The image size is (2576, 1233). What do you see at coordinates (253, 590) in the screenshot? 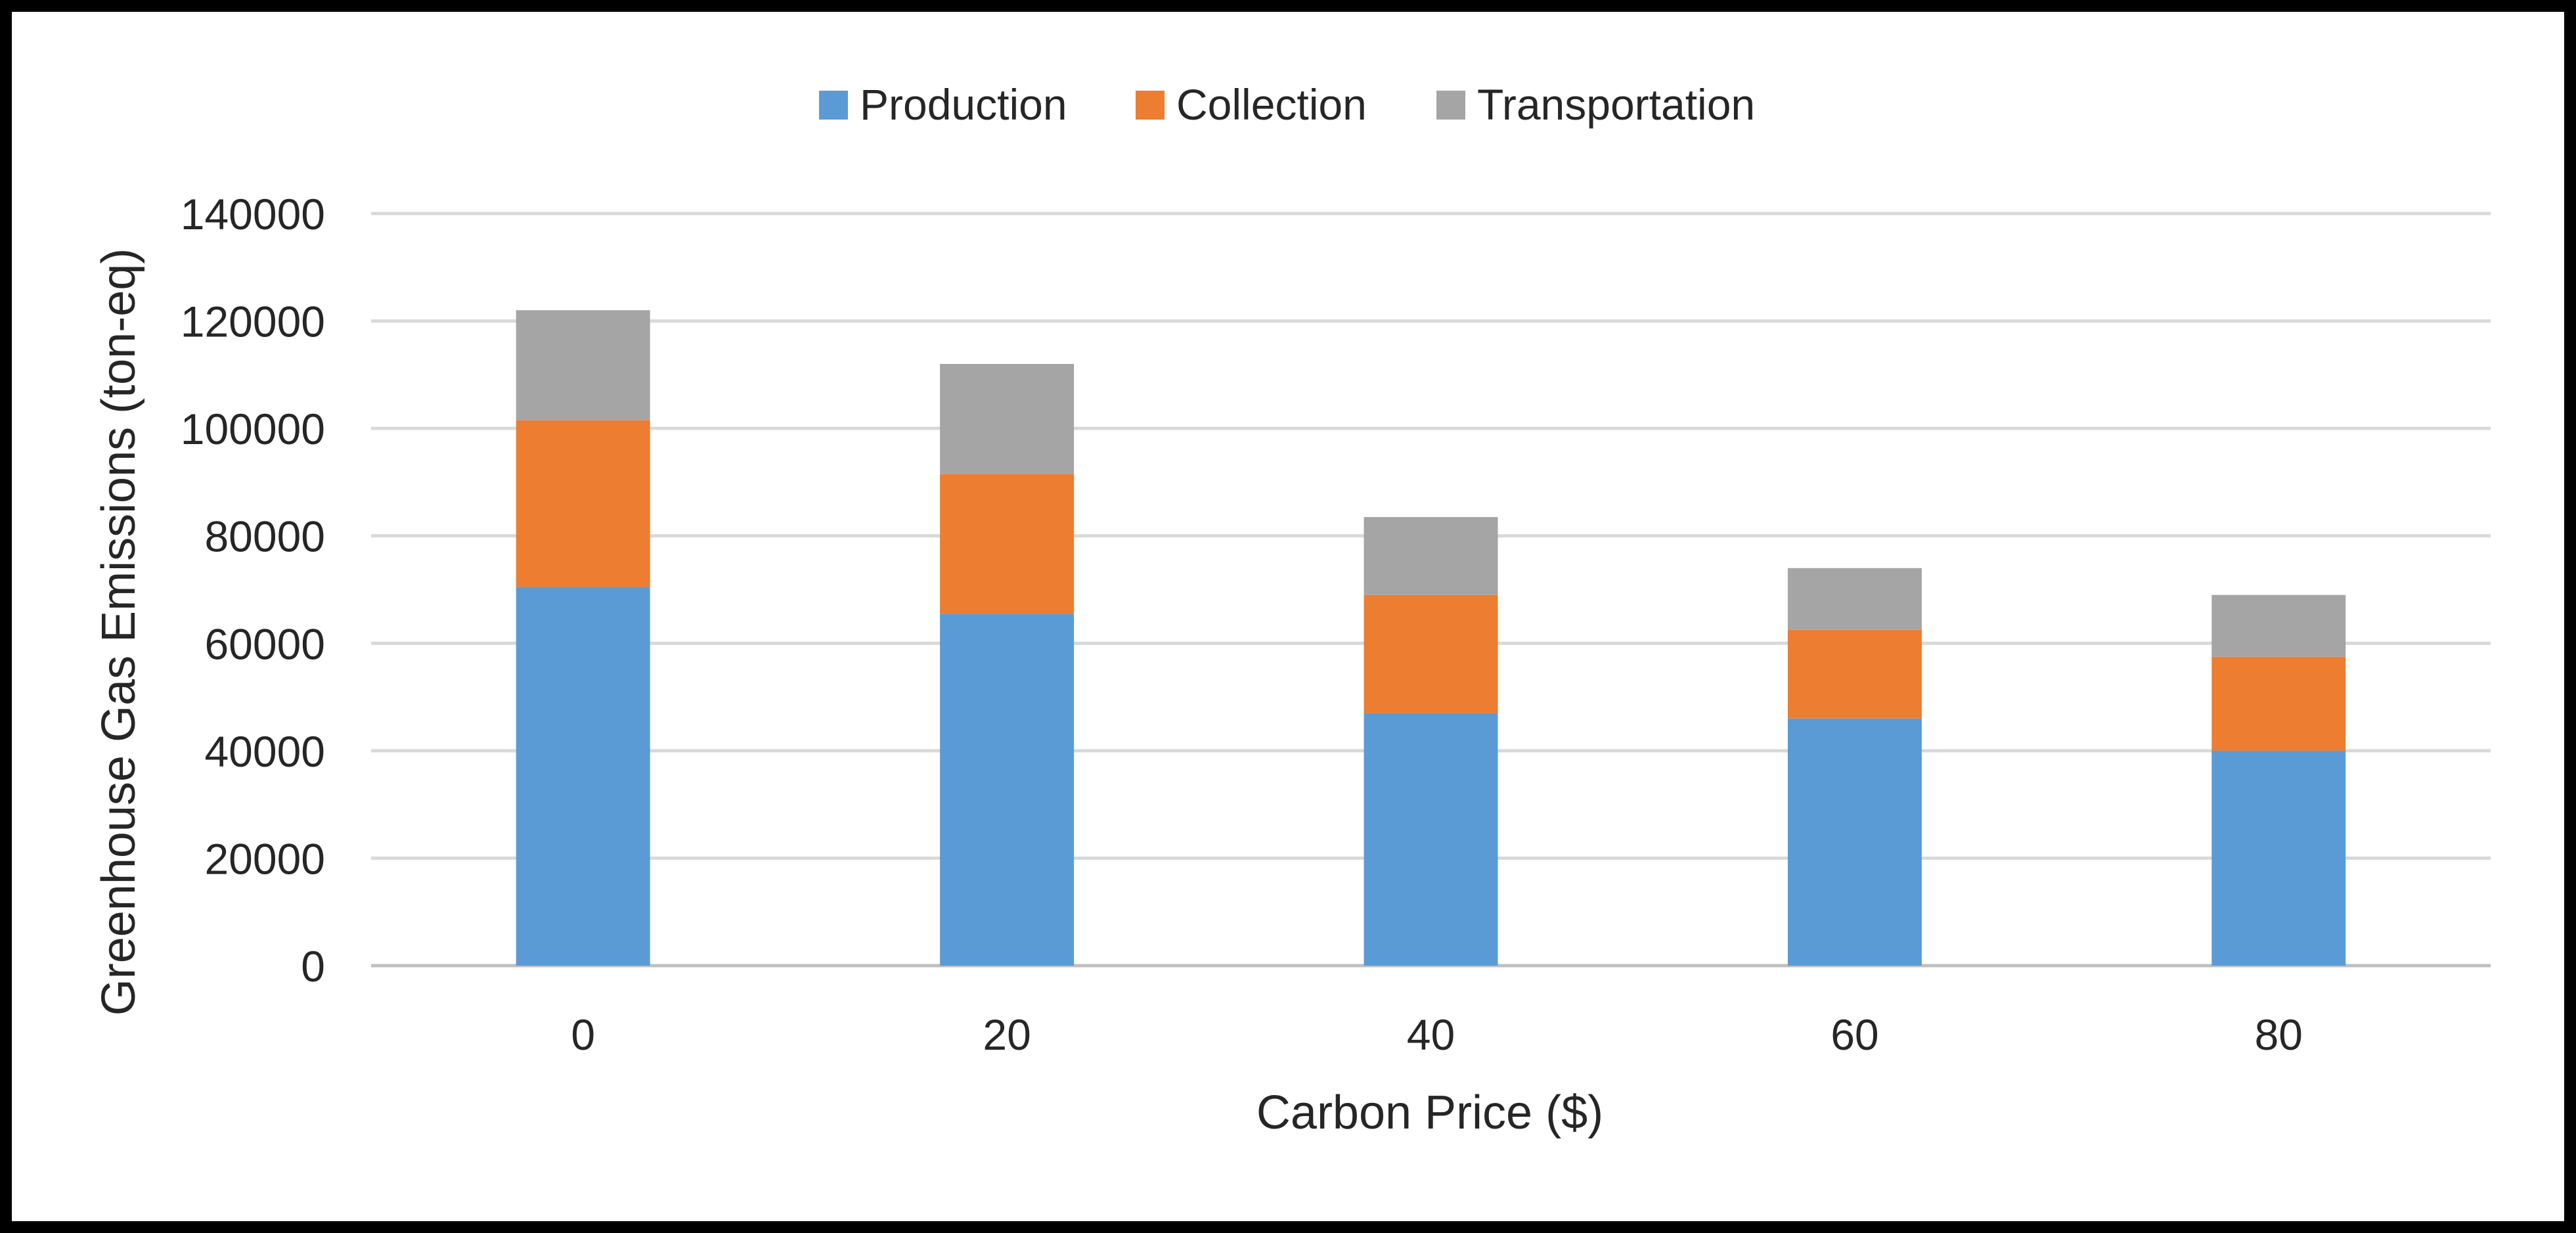
I see `y-axis-ticks: 0 20000 40000 60000 80000 100000 120000 140000` at bounding box center [253, 590].